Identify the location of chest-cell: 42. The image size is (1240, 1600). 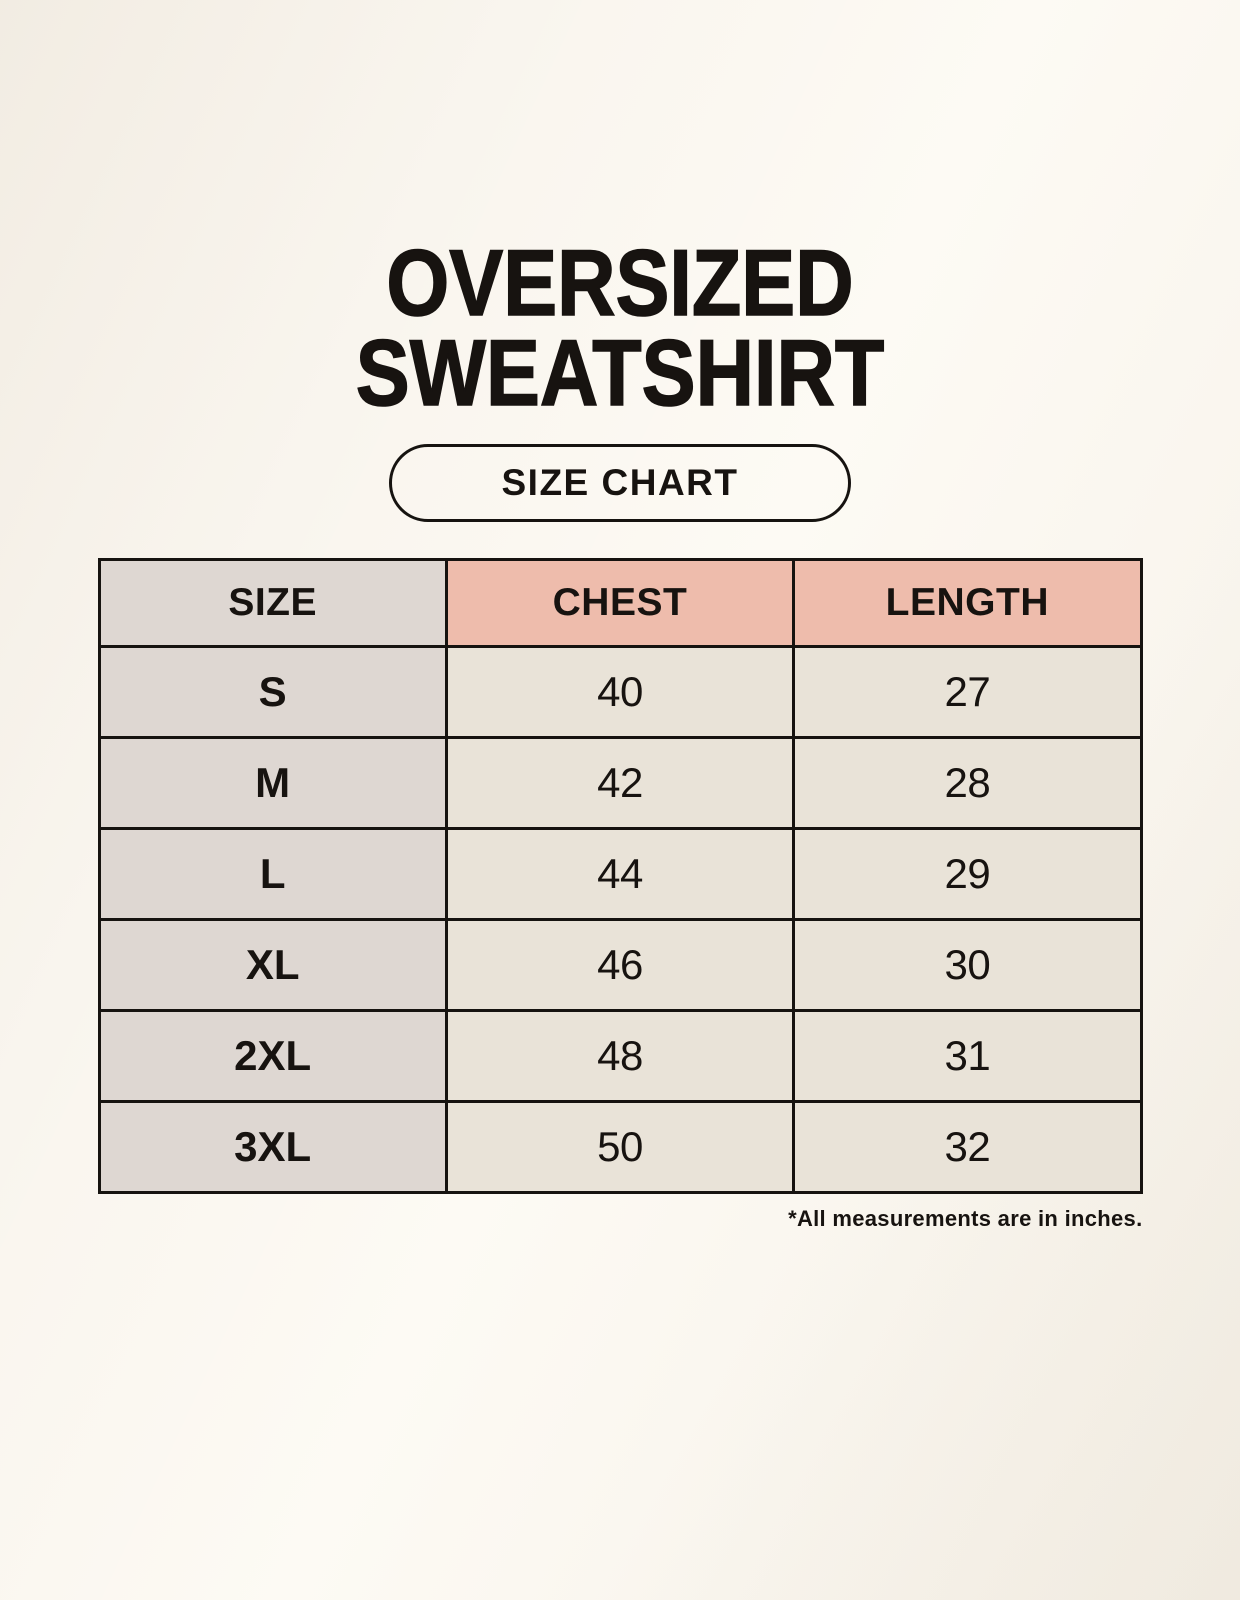
(620, 783).